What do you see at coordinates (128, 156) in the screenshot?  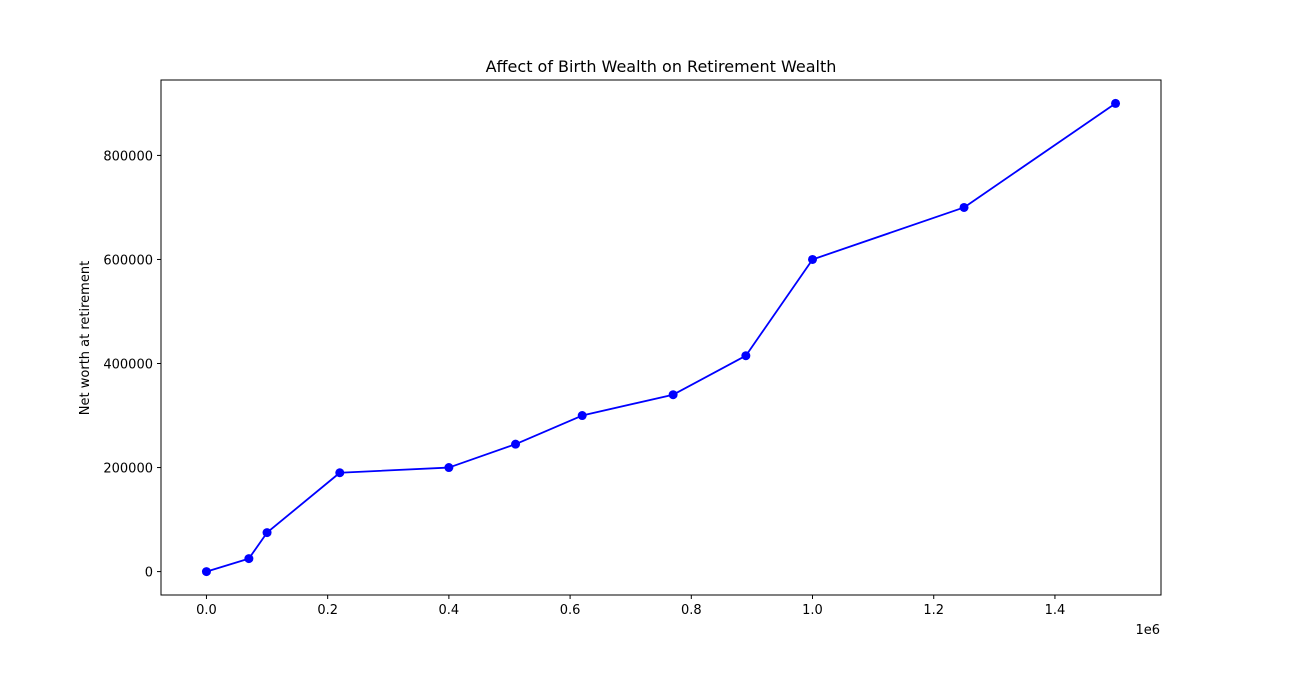 I see `y-tick-label: 800000` at bounding box center [128, 156].